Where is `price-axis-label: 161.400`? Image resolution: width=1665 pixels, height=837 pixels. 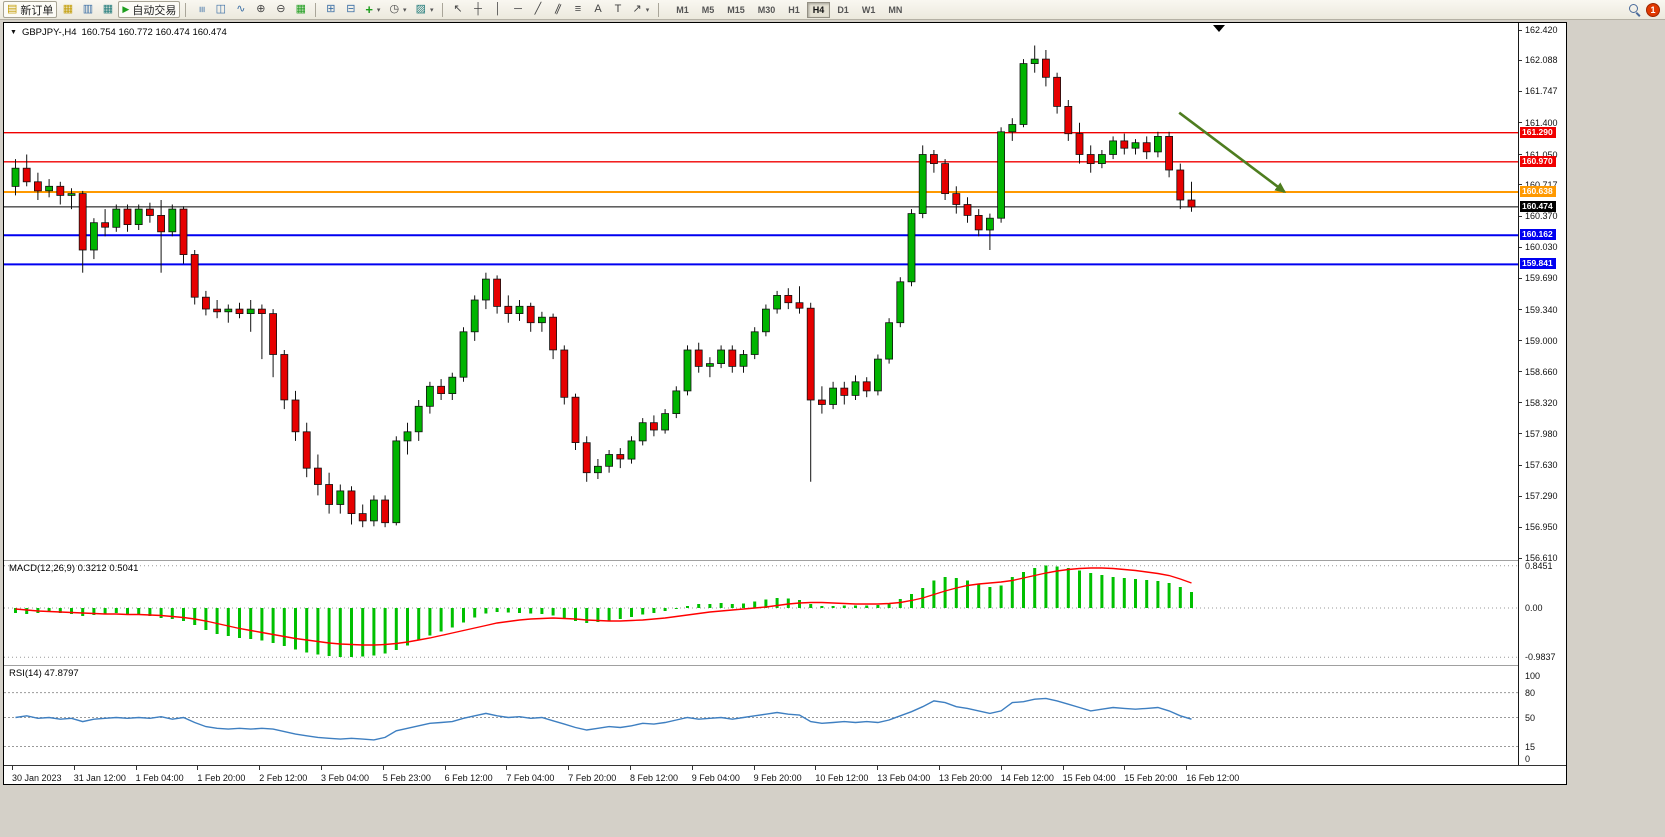
price-axis-label: 161.400 is located at coordinates (1541, 122).